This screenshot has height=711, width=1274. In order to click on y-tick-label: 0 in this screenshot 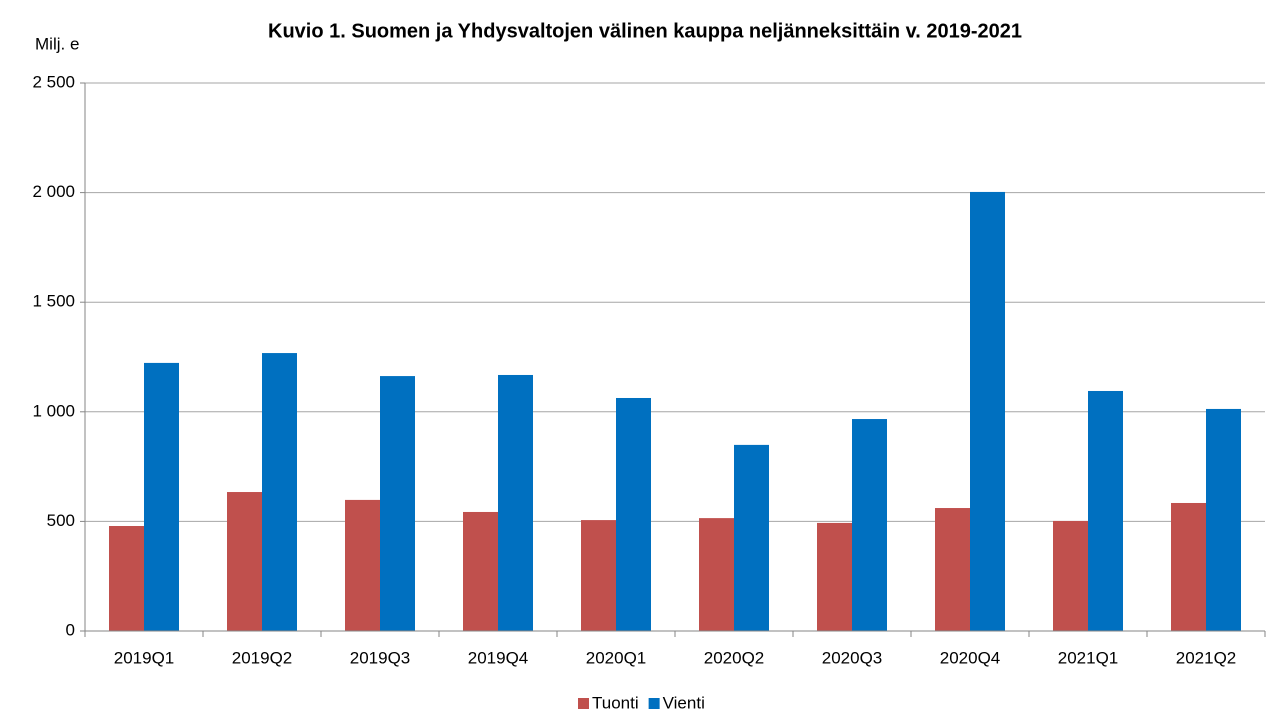, I will do `click(70, 629)`.